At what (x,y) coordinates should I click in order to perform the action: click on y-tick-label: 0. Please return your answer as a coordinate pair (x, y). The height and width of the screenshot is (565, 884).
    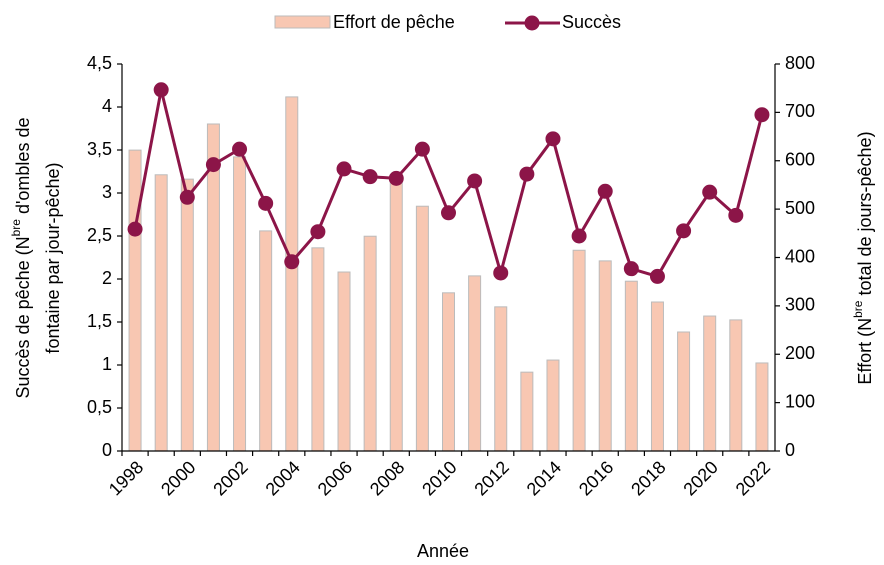
    Looking at the image, I should click on (107, 450).